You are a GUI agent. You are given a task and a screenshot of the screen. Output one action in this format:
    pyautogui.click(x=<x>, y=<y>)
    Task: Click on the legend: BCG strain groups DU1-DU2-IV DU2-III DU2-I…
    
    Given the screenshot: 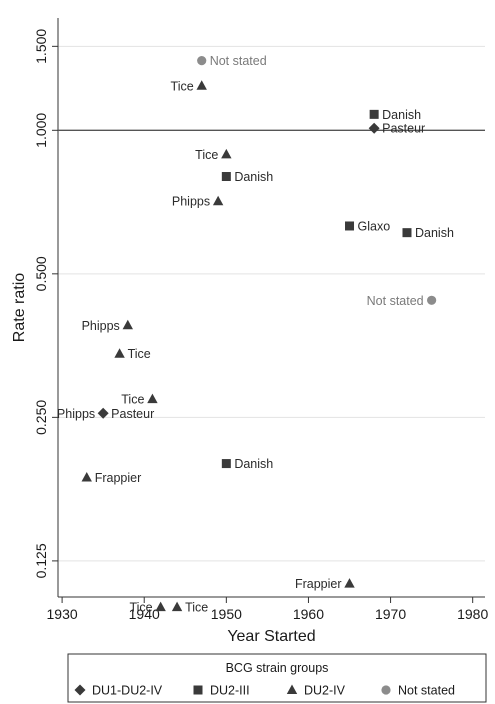 What is the action you would take?
    pyautogui.click(x=277, y=678)
    